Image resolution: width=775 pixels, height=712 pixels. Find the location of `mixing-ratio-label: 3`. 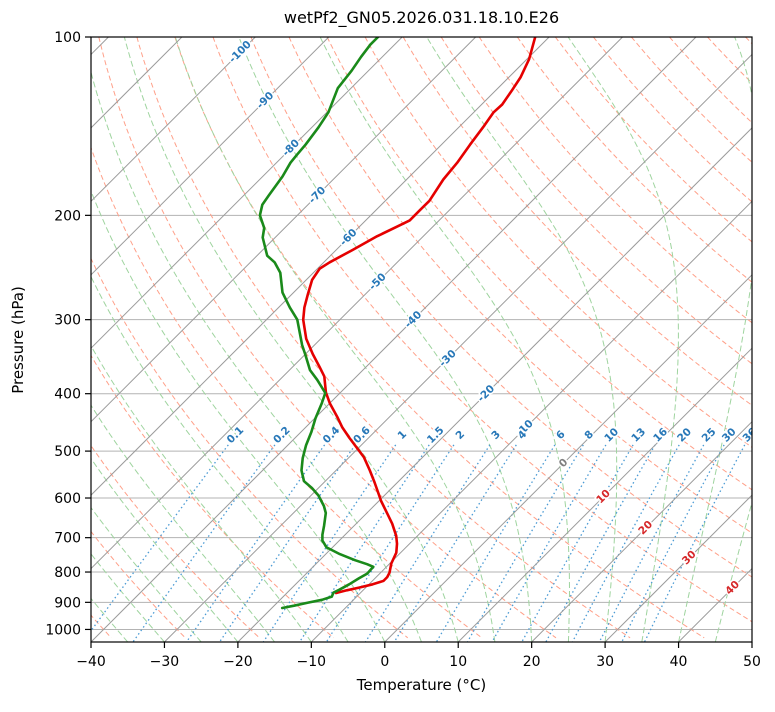

mixing-ratio-label: 3 is located at coordinates (496, 435).